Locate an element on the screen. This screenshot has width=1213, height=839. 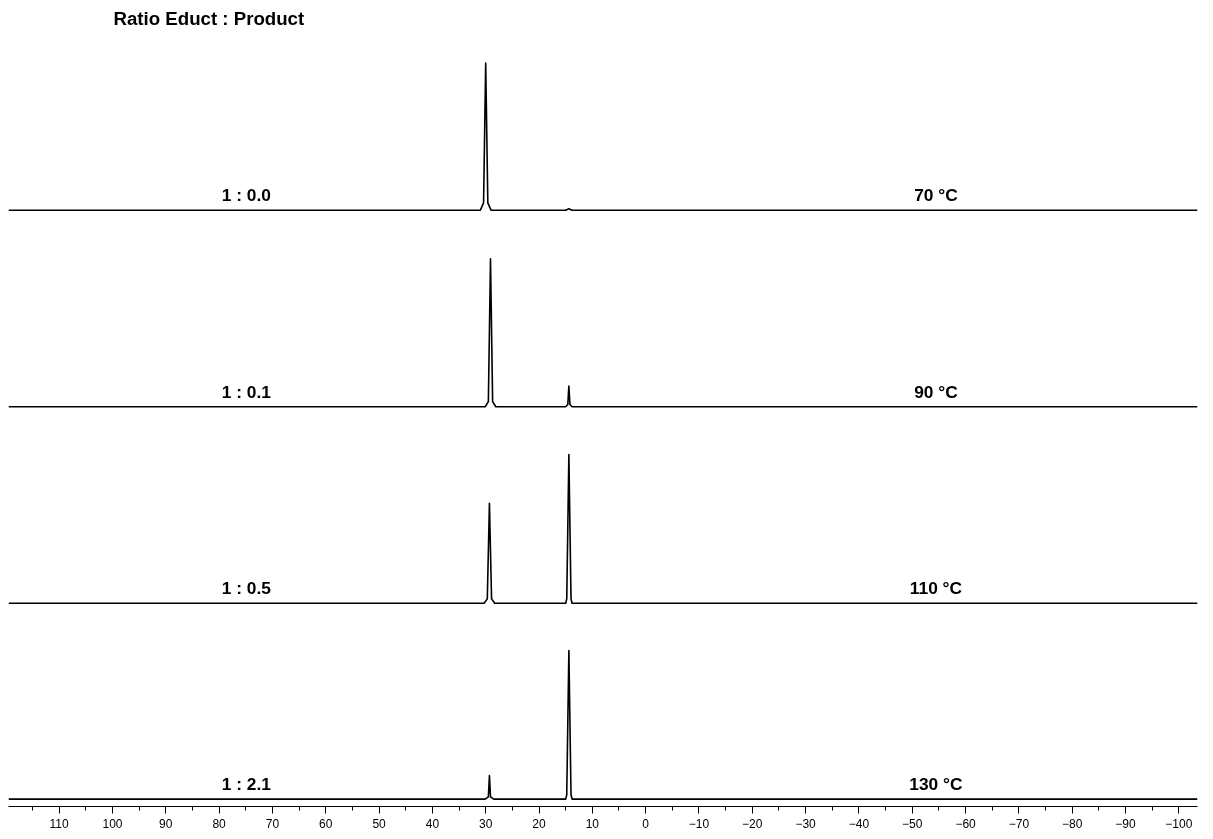
x-tick-label: −30 is located at coordinates (806, 823).